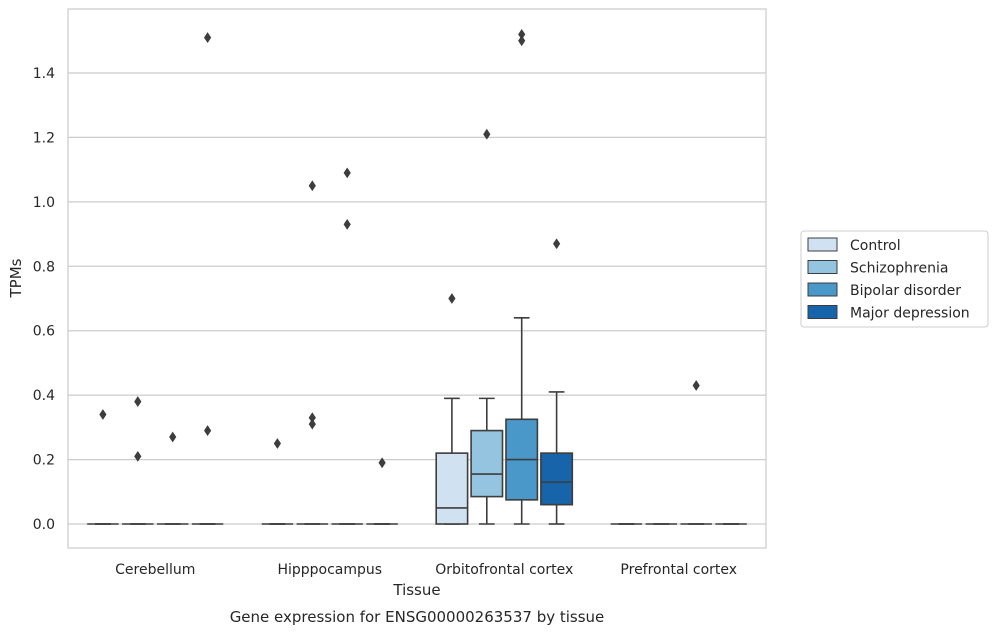 This screenshot has width=997, height=638. Describe the element at coordinates (678, 570) in the screenshot. I see `x-tick-label: Prefrontal cortex` at that location.